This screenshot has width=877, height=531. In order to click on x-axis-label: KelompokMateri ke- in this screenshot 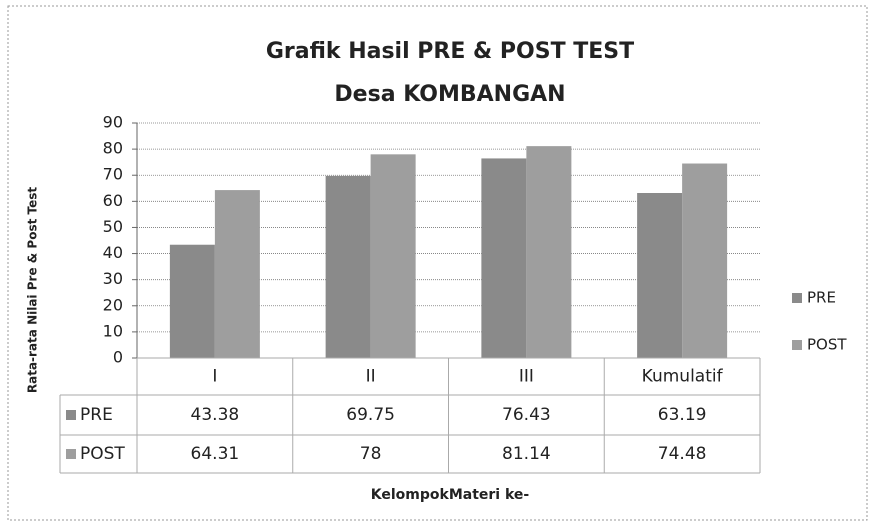, I will do `click(450, 495)`.